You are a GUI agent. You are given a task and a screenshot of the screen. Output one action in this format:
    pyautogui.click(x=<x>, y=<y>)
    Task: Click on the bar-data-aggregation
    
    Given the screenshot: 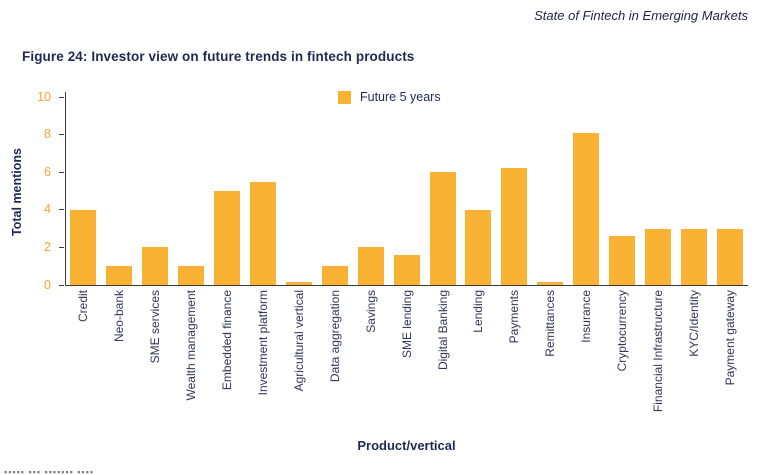 What is the action you would take?
    pyautogui.click(x=334, y=275)
    